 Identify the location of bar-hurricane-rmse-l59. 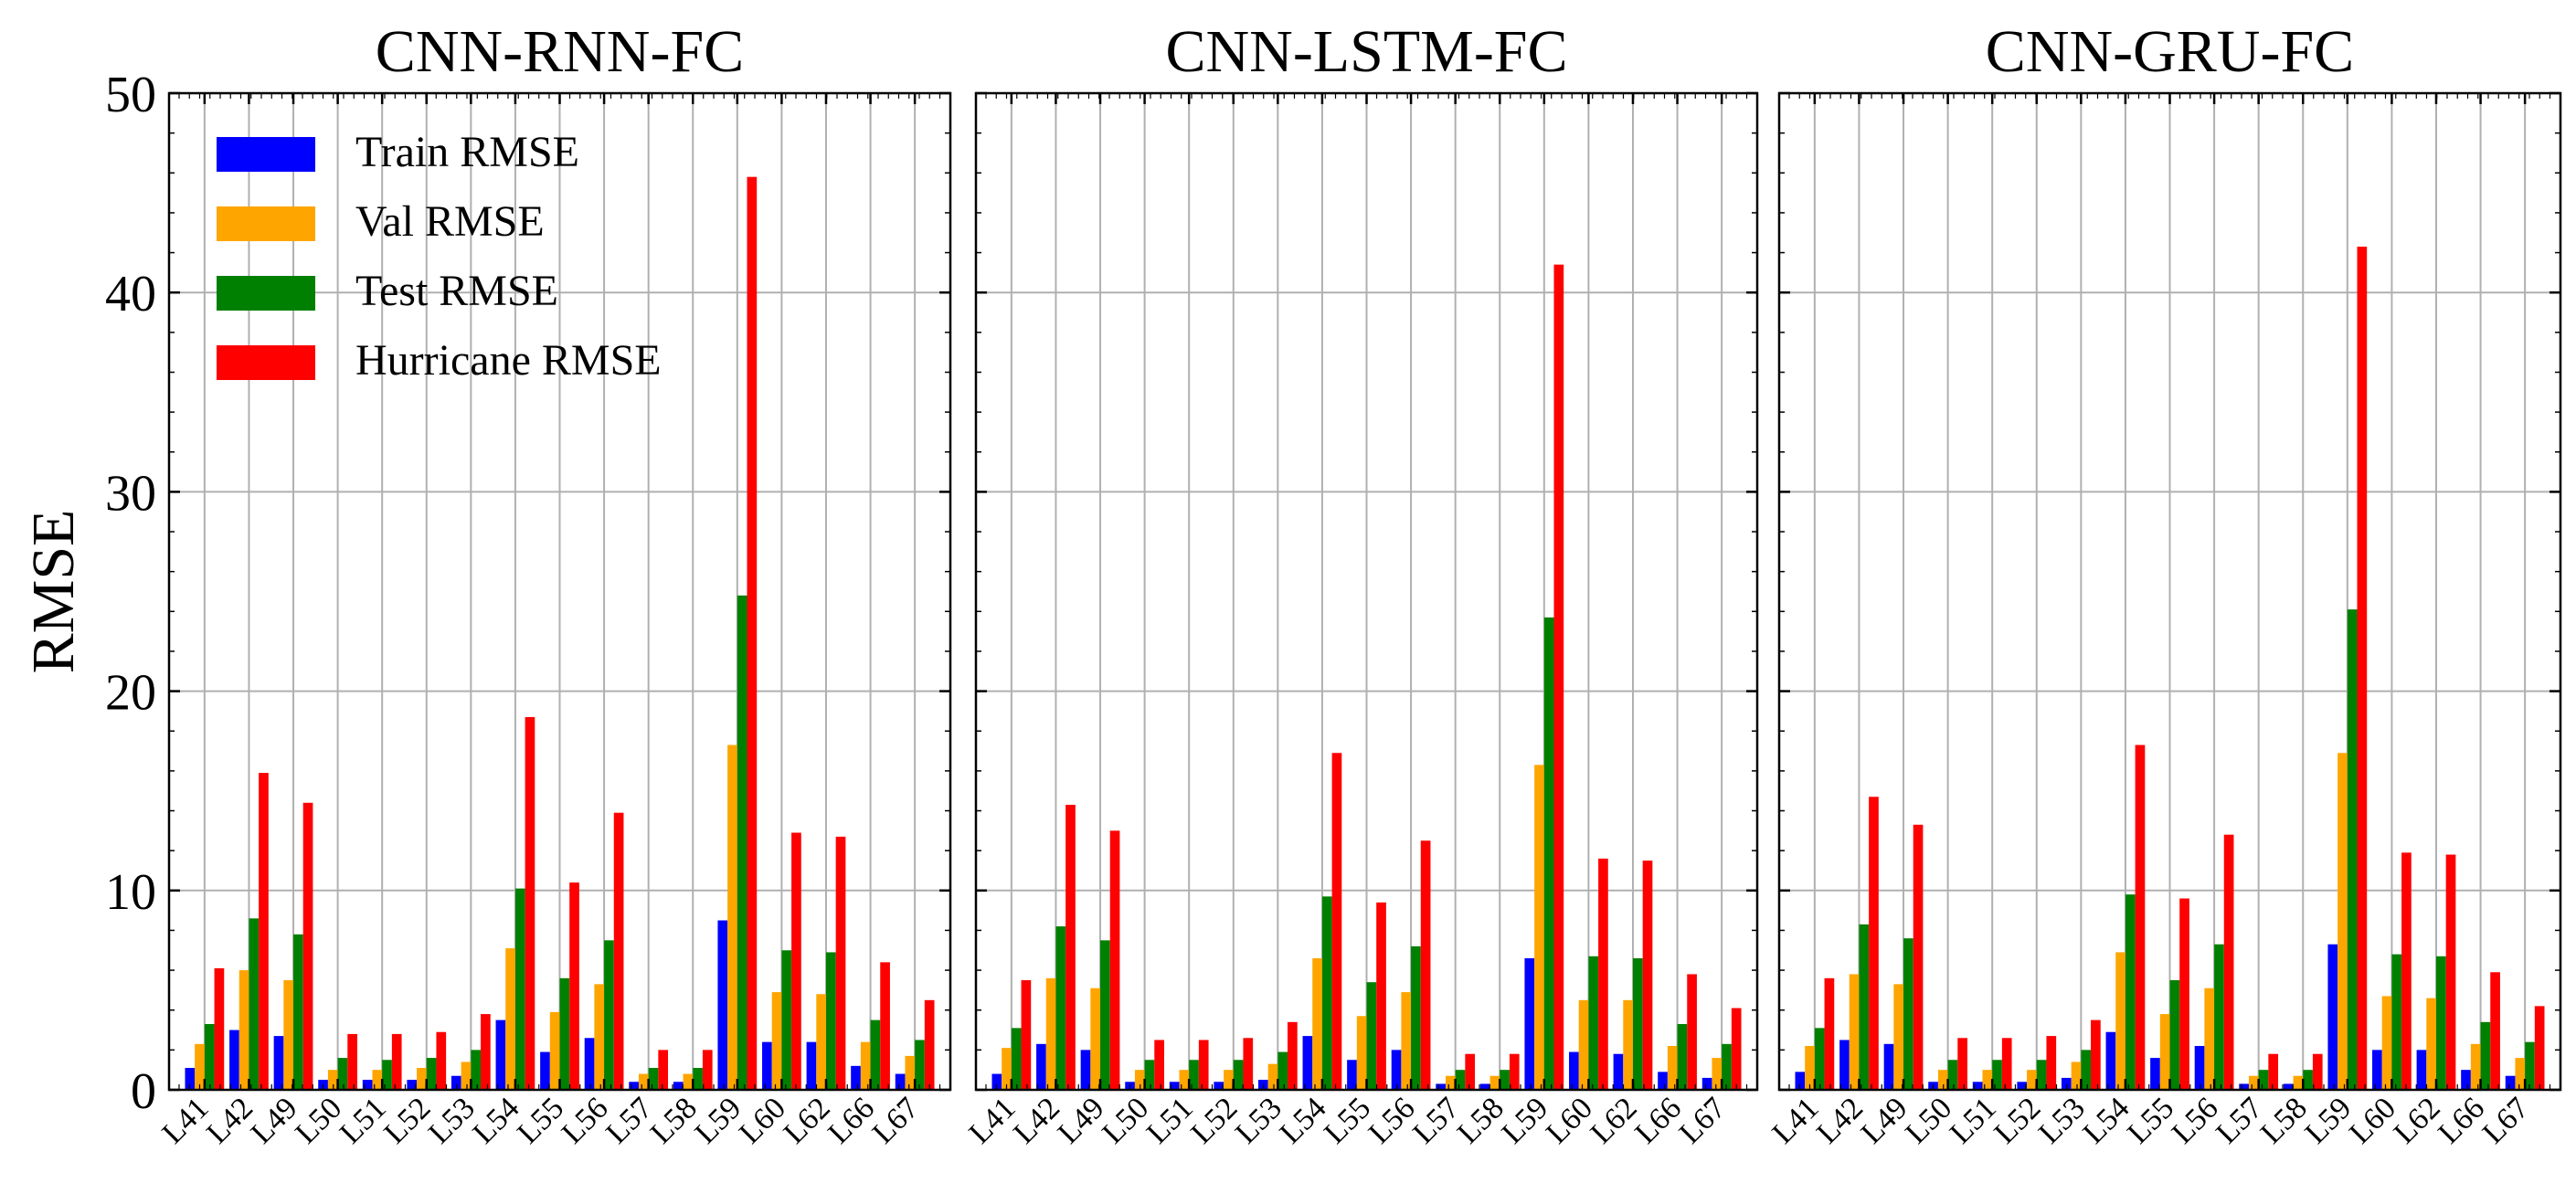
(752, 633).